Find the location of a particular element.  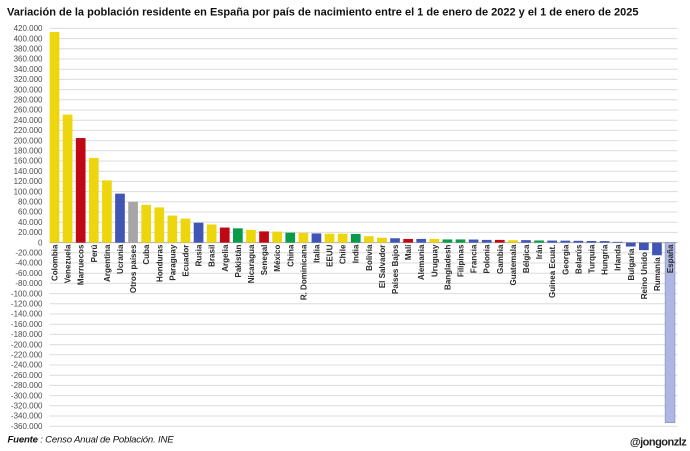

svg-text: Paraguay is located at coordinates (172, 262).